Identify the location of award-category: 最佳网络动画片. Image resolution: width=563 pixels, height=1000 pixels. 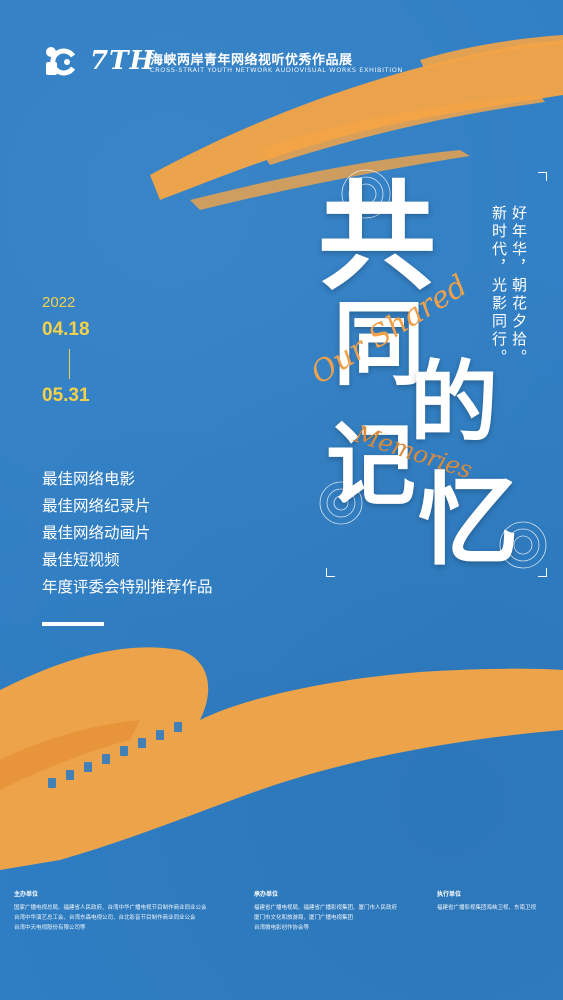
(96, 533).